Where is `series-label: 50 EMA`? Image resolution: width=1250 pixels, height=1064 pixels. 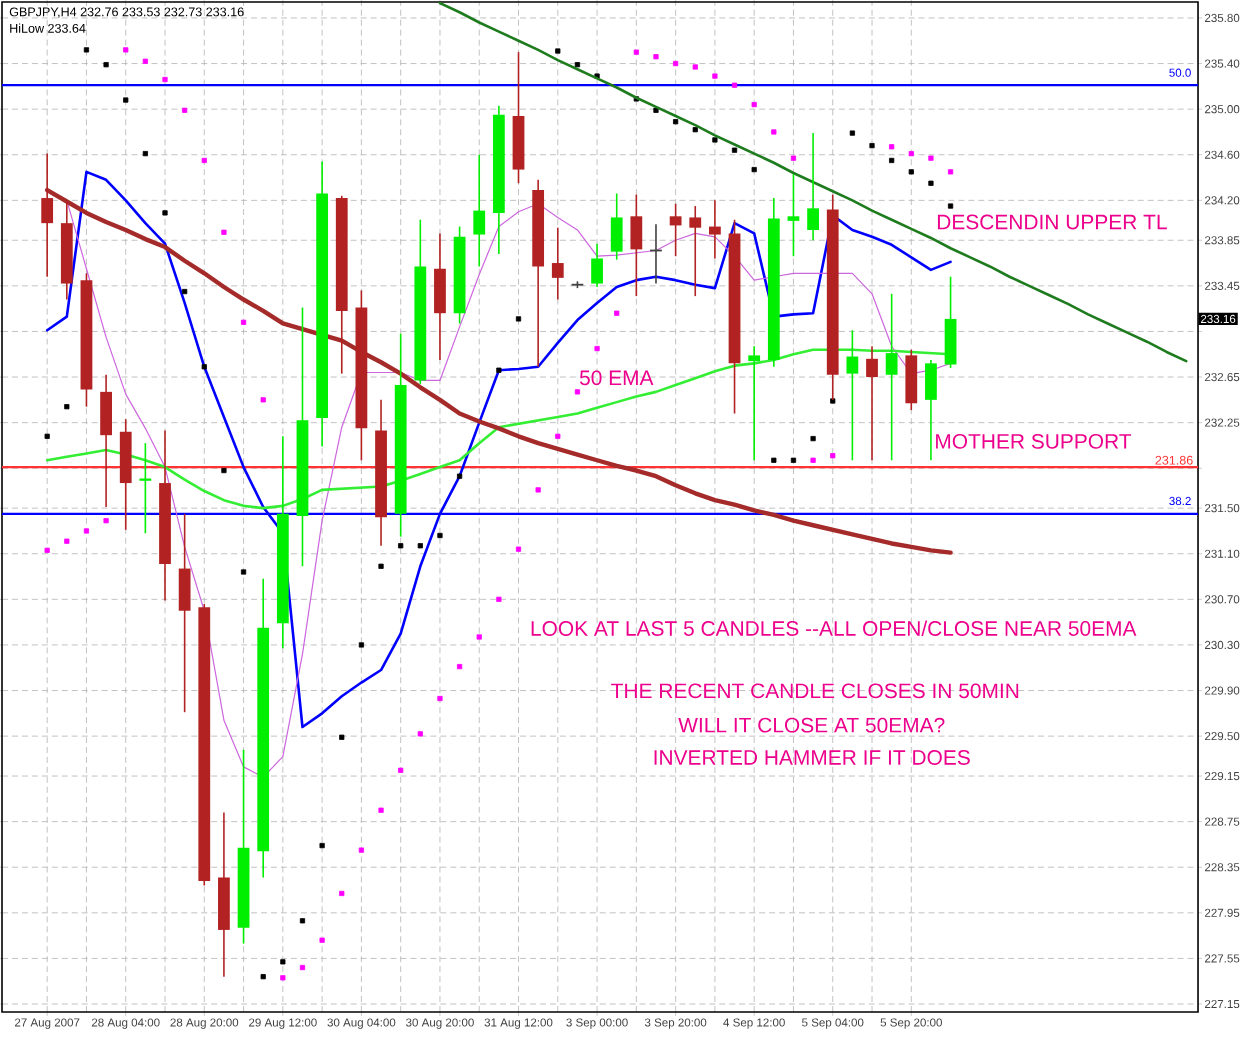 series-label: 50 EMA is located at coordinates (616, 378).